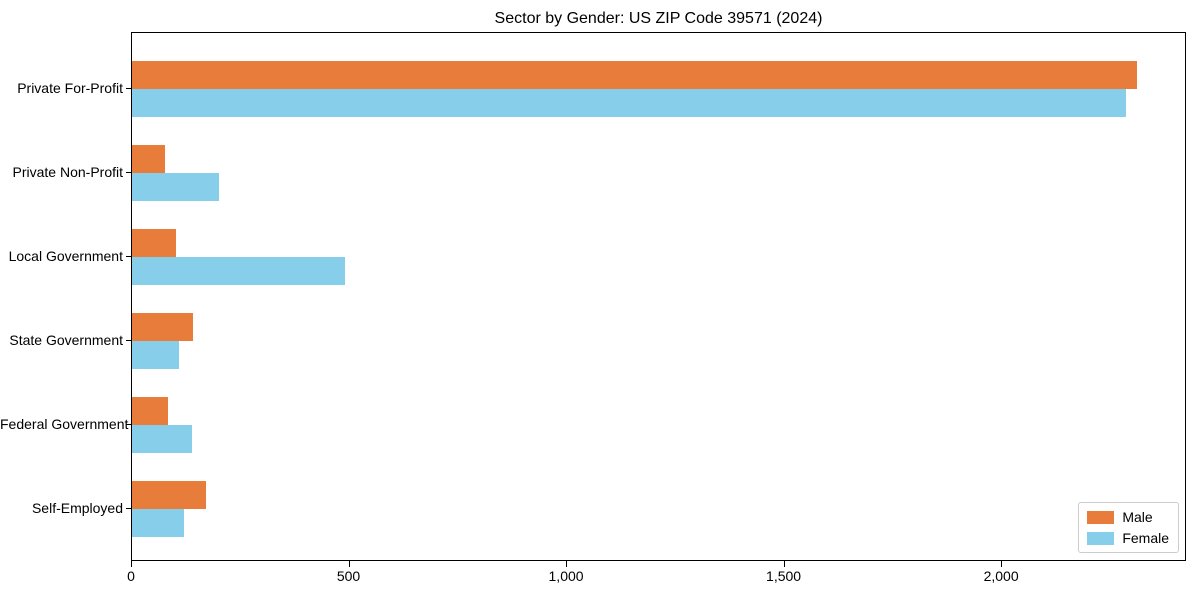 This screenshot has height=600, width=1200. Describe the element at coordinates (66, 340) in the screenshot. I see `y-tick-label: State Government` at that location.